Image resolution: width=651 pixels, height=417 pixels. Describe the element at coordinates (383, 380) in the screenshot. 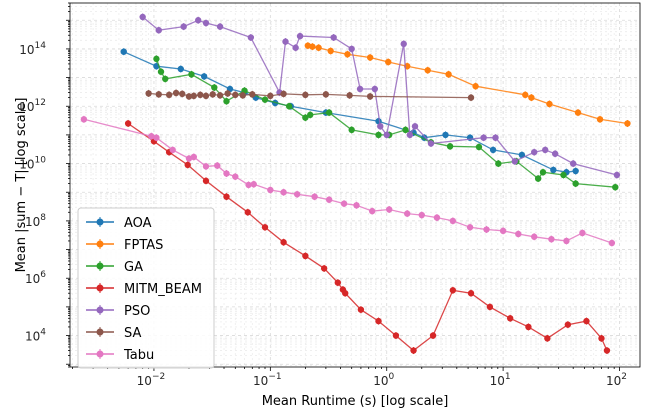

I see `x-tick-label: 10⁰` at that location.